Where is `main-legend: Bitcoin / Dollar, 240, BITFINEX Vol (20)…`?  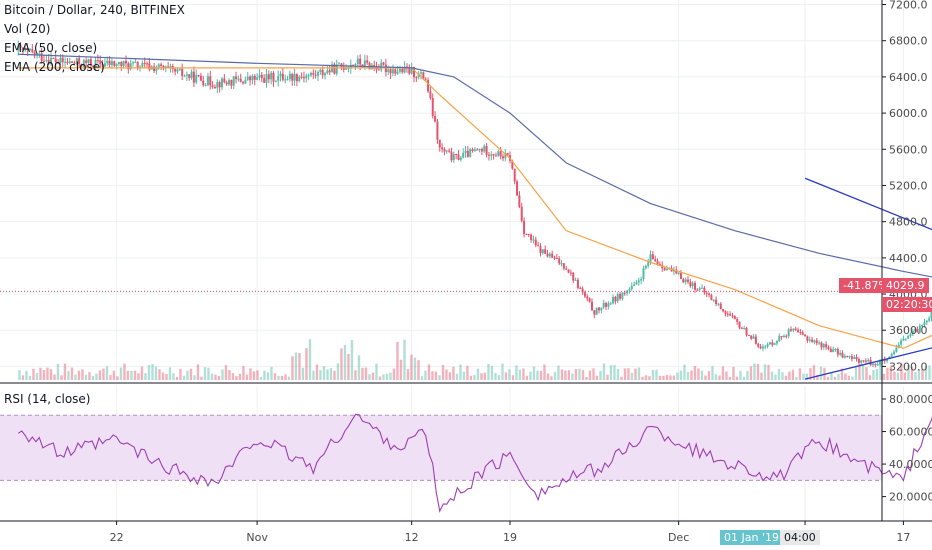 main-legend: Bitcoin / Dollar, 240, BITFINEX Vol (20)… is located at coordinates (94, 39).